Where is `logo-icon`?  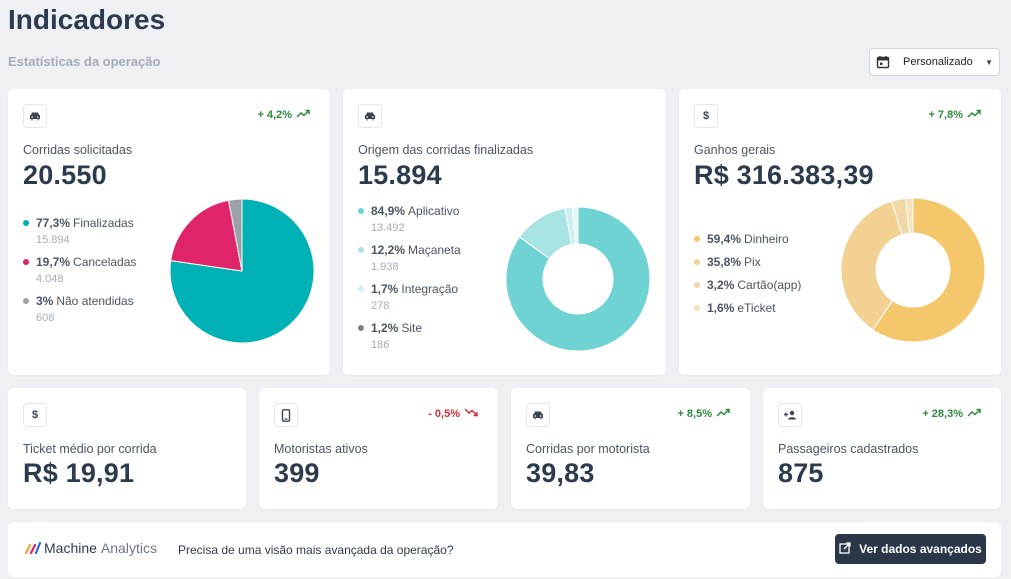
logo-icon is located at coordinates (33, 548).